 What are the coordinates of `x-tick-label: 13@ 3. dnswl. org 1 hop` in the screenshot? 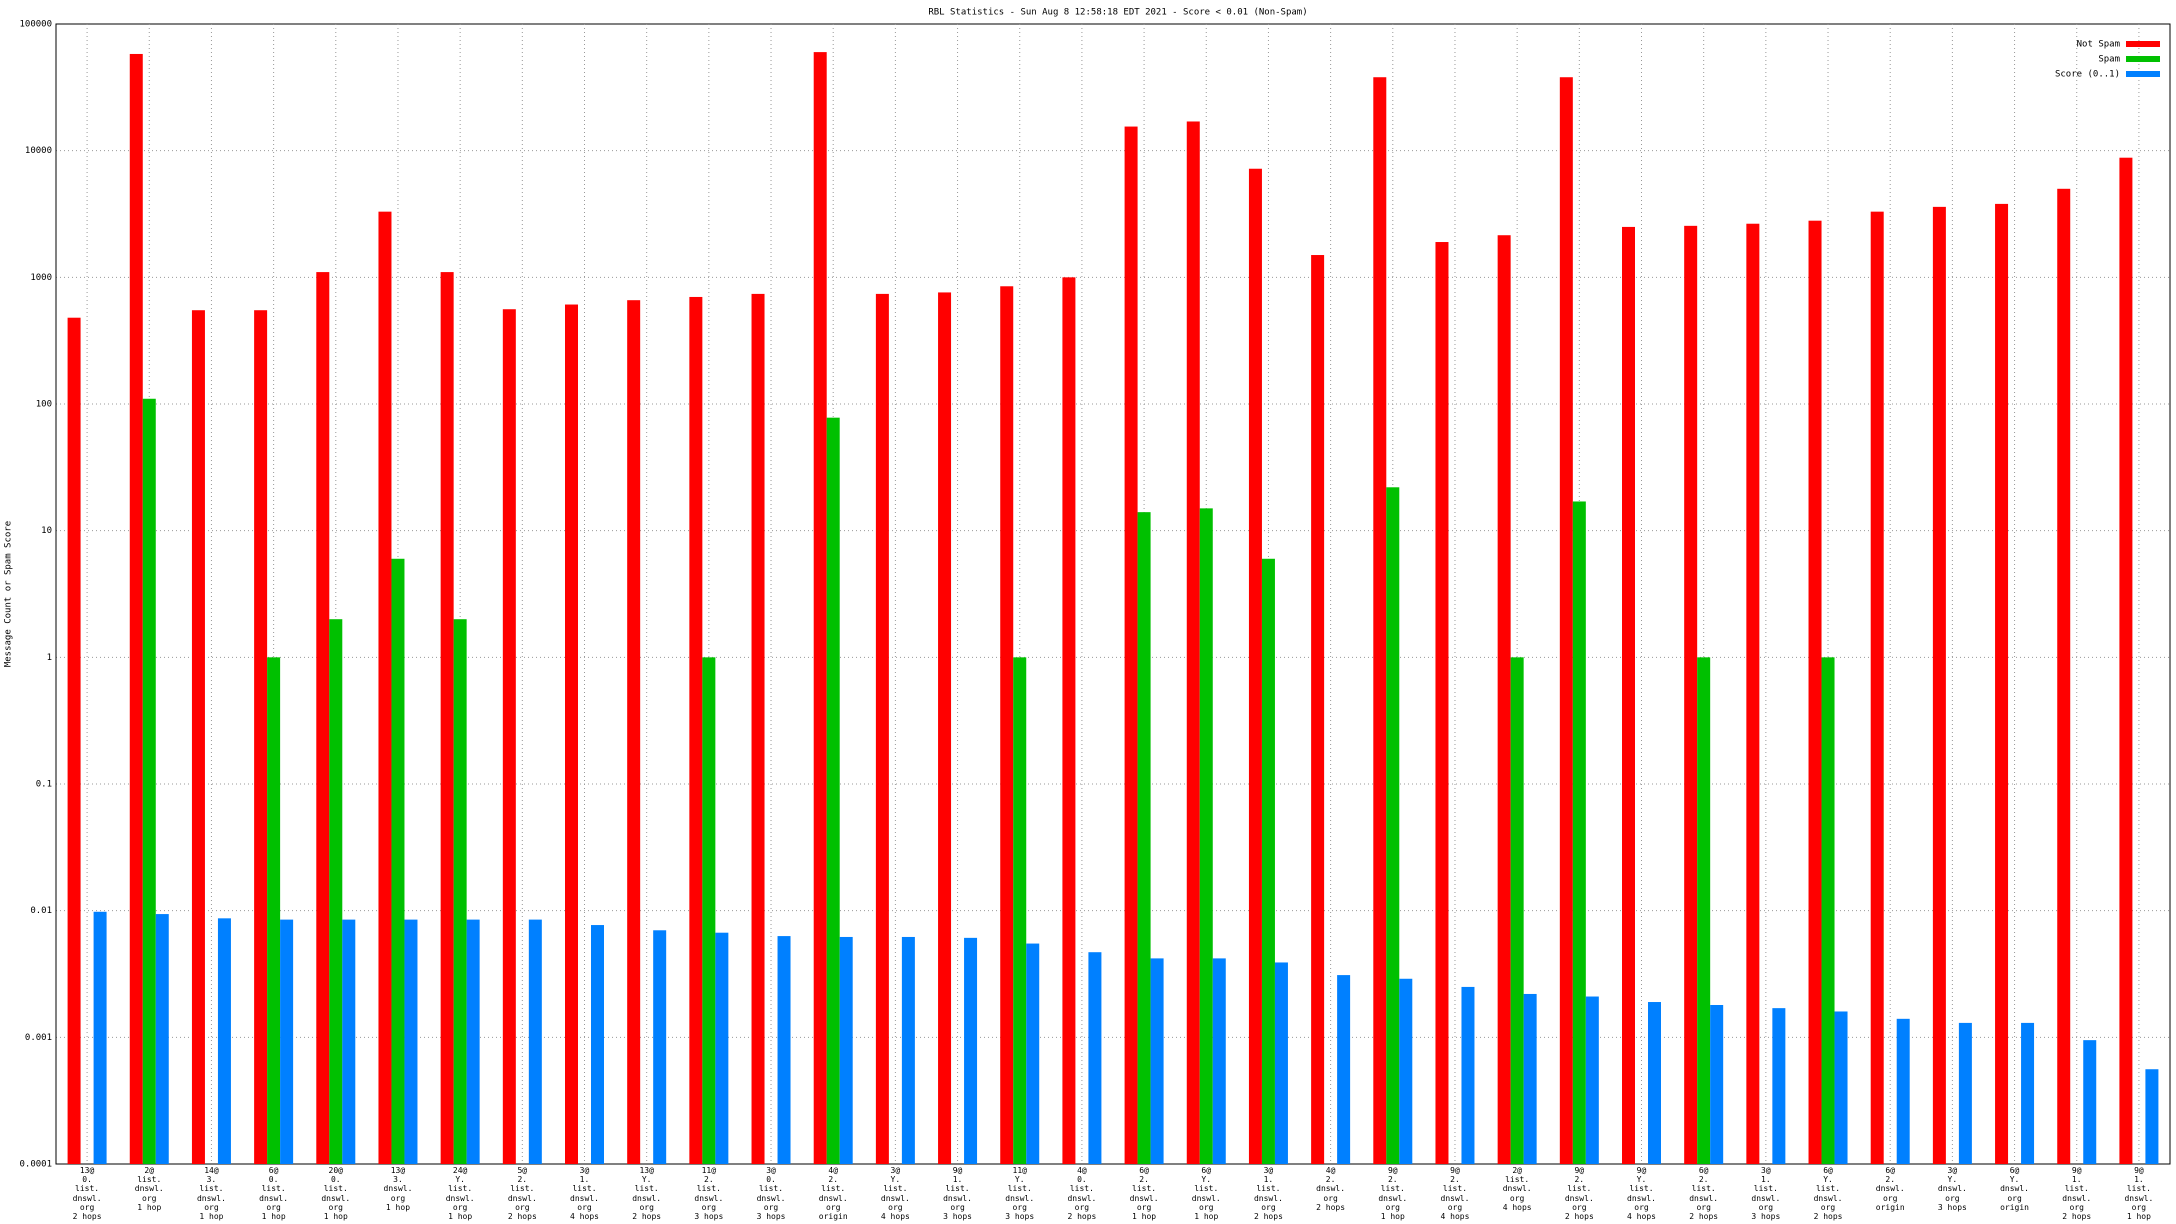 It's located at (398, 1189).